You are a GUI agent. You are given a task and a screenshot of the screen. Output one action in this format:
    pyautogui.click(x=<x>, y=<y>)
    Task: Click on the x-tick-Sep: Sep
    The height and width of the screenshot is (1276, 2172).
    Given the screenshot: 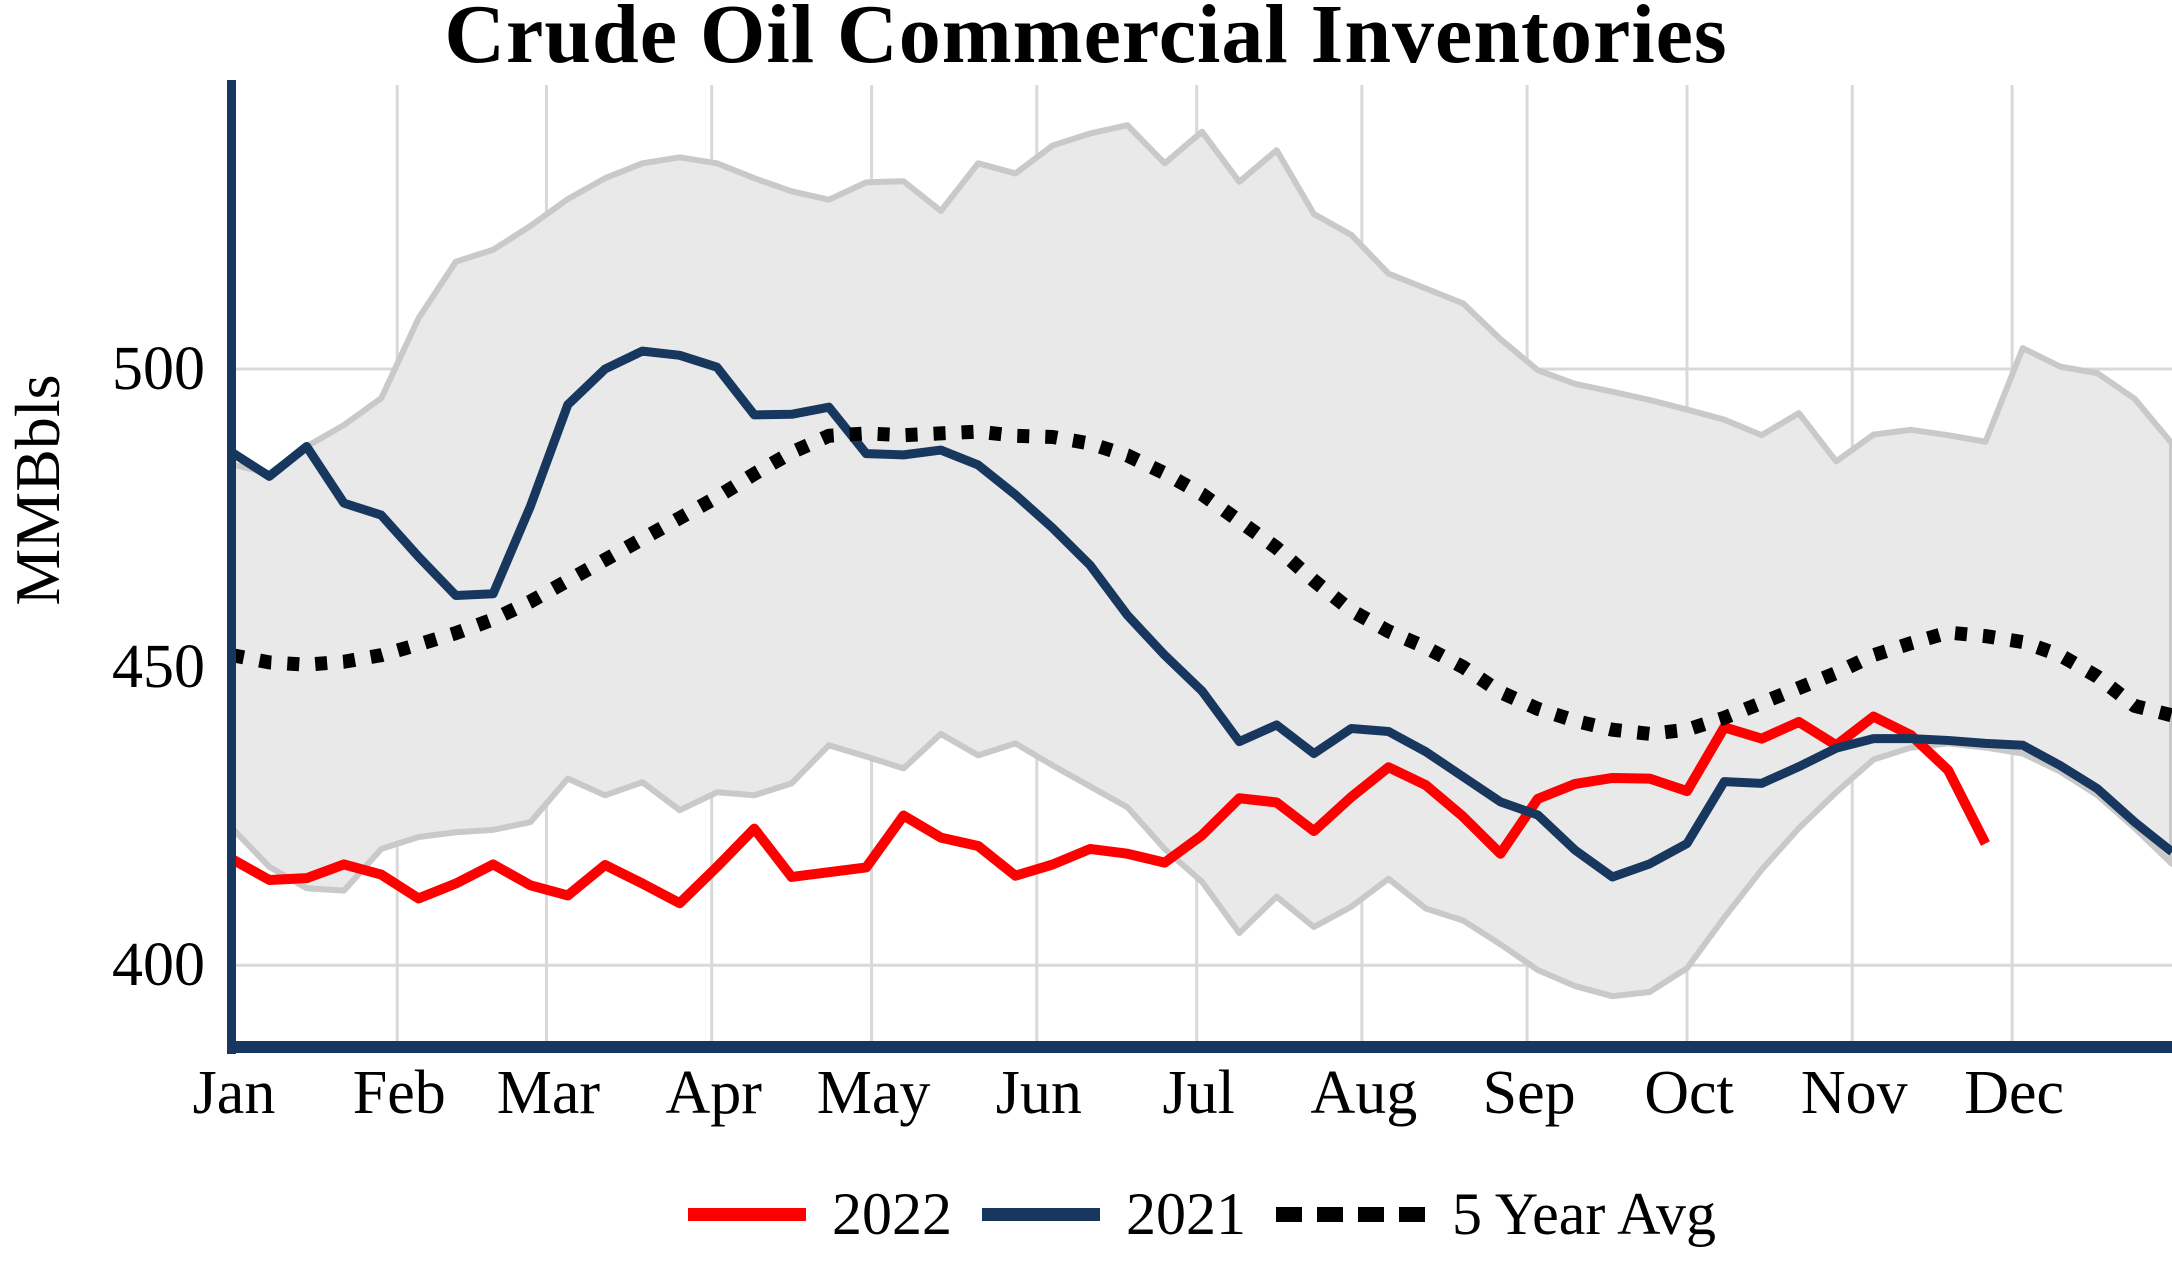 What is the action you would take?
    pyautogui.click(x=1529, y=1093)
    